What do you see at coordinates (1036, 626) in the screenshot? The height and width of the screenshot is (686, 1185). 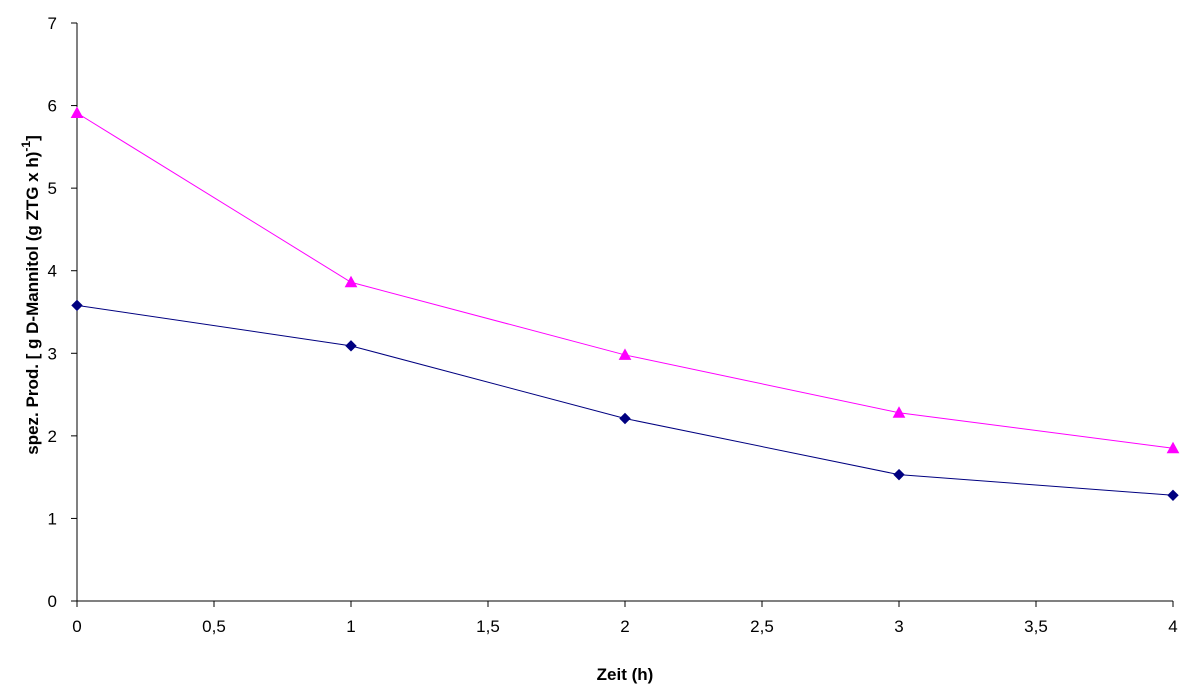 I see `x-tick-label: 3,5` at bounding box center [1036, 626].